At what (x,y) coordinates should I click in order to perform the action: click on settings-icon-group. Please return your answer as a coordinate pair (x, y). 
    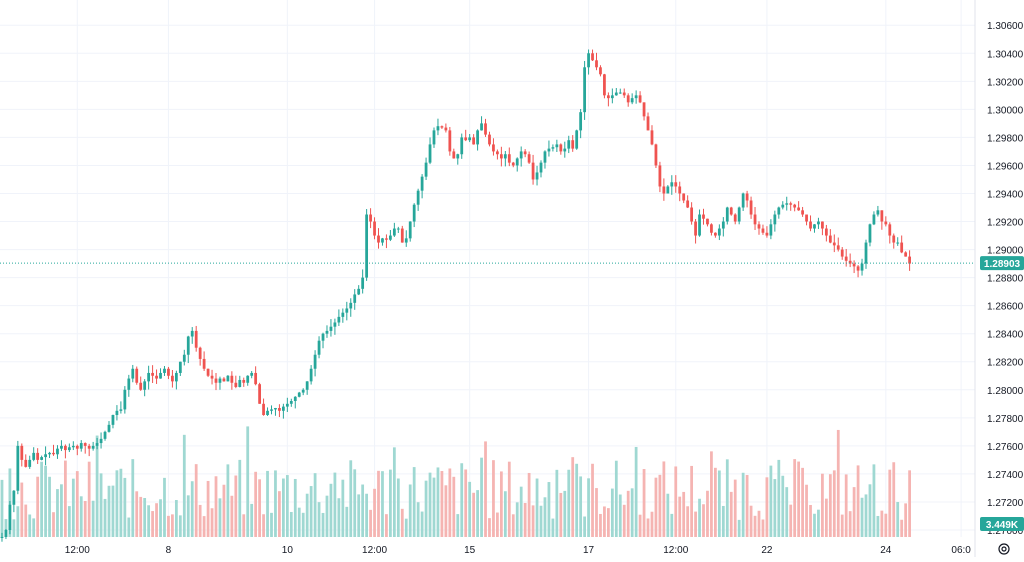
    Looking at the image, I should click on (1004, 549).